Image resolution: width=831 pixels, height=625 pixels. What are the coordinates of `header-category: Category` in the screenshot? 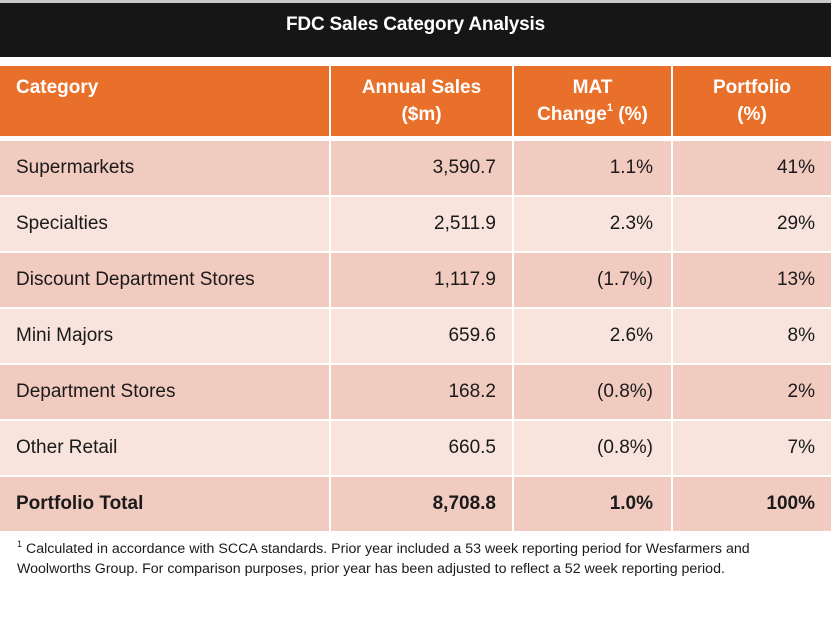 It's located at (165, 101).